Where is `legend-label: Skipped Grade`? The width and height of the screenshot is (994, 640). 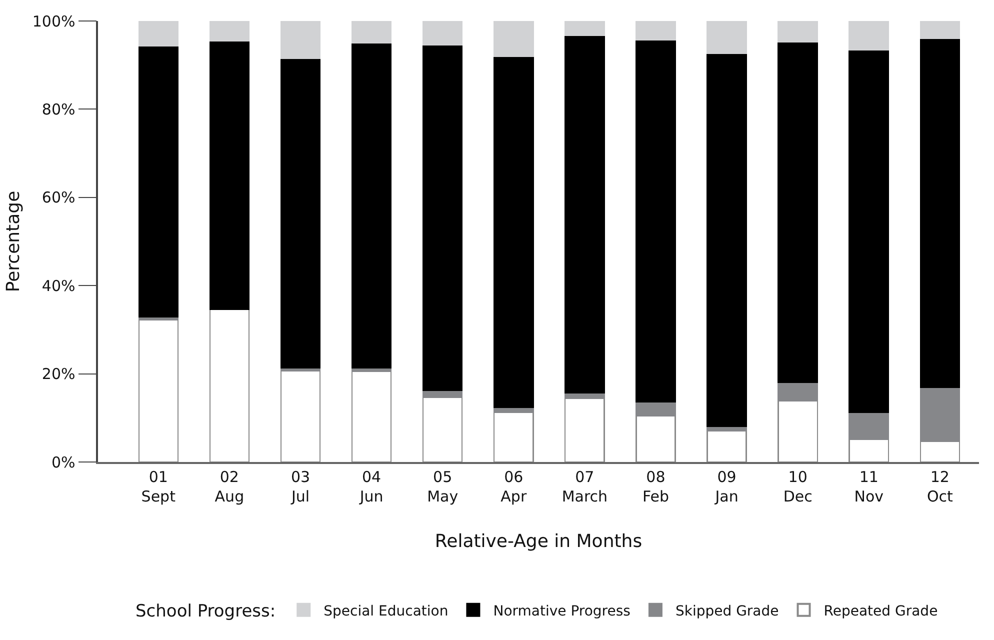
legend-label: Skipped Grade is located at coordinates (727, 611).